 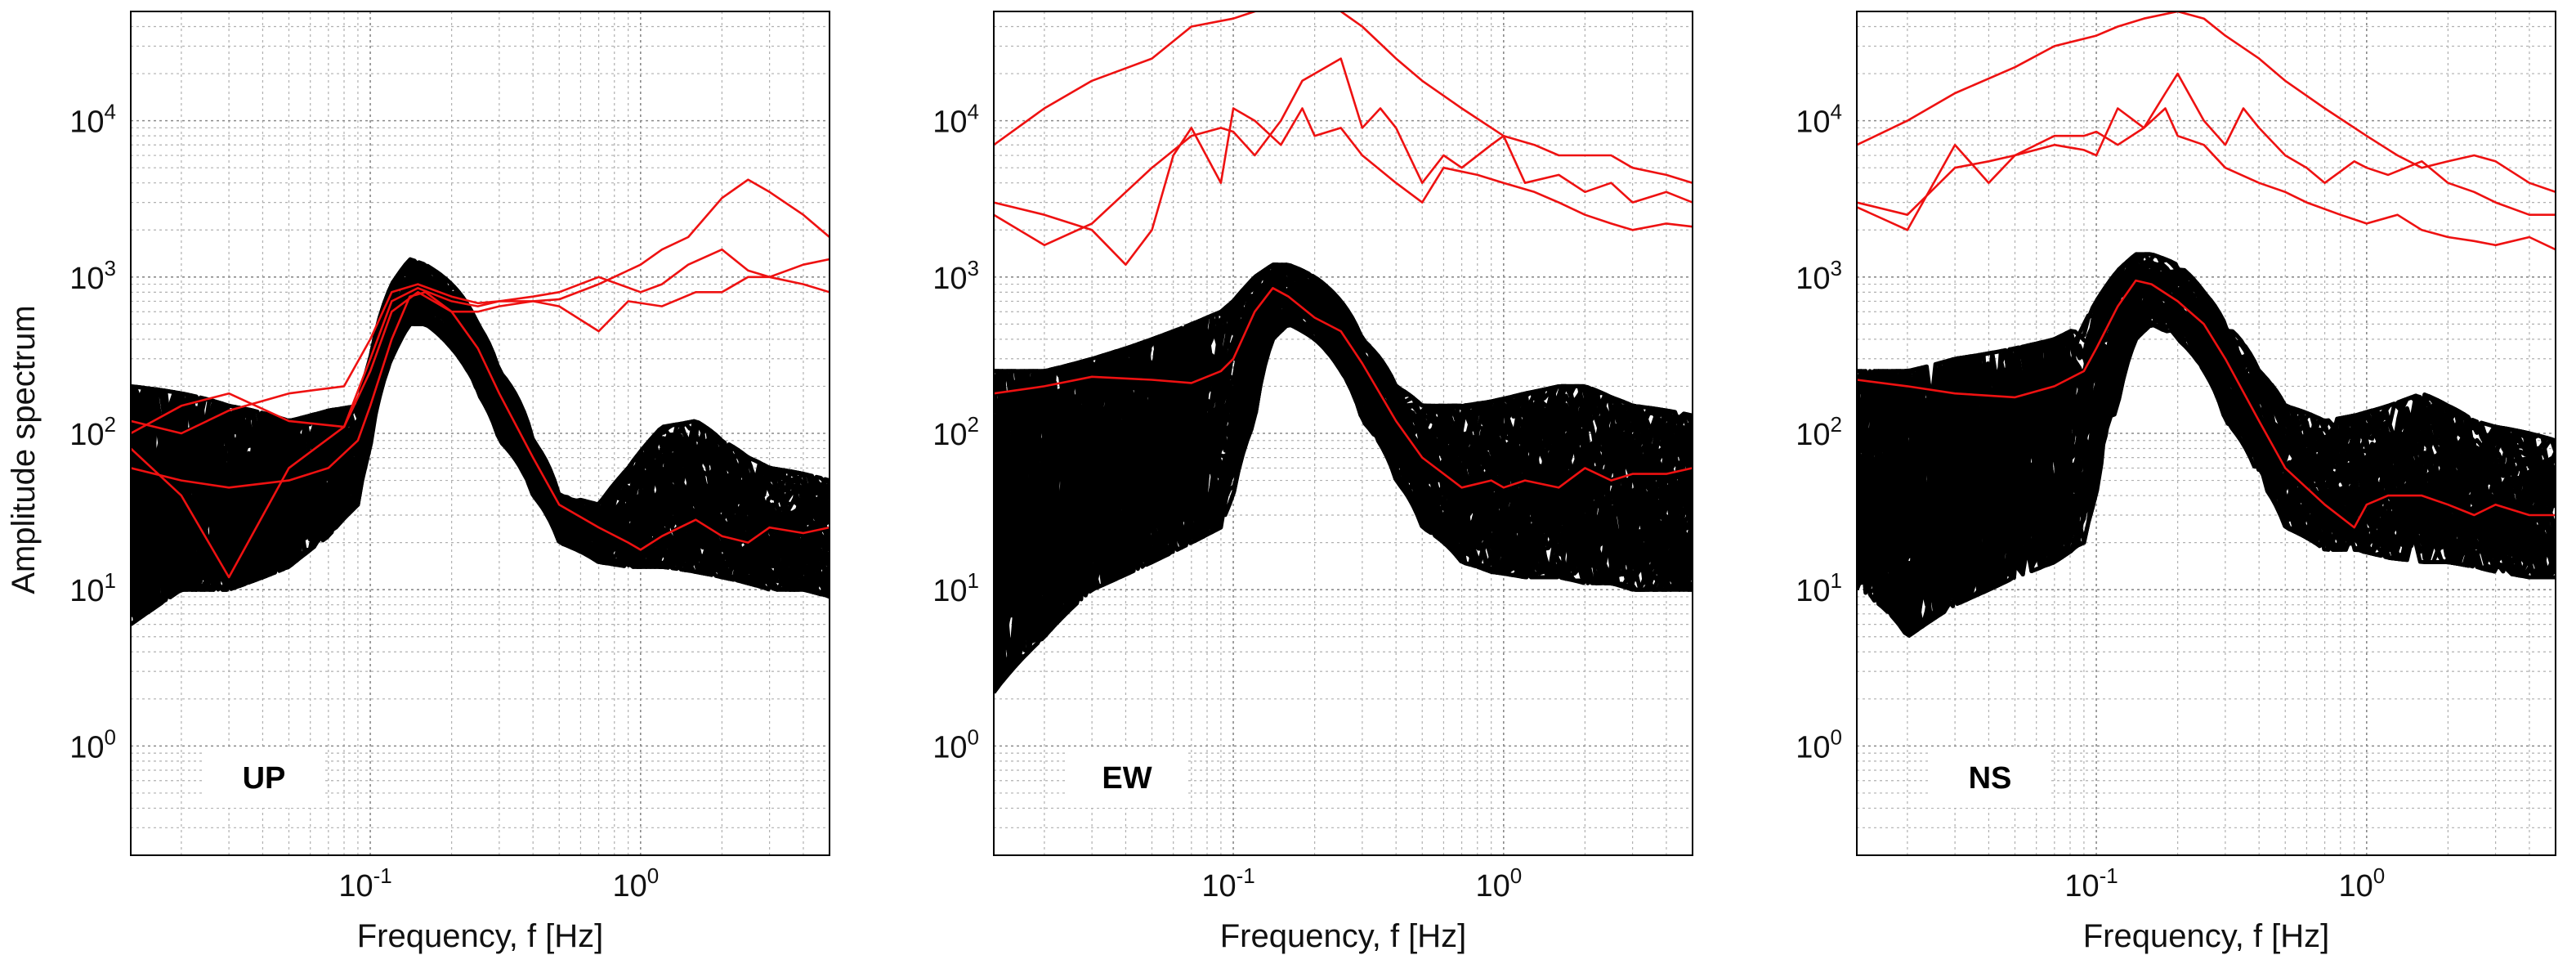 What do you see at coordinates (24, 449) in the screenshot?
I see `y-axis-label: Amplitude spectrum` at bounding box center [24, 449].